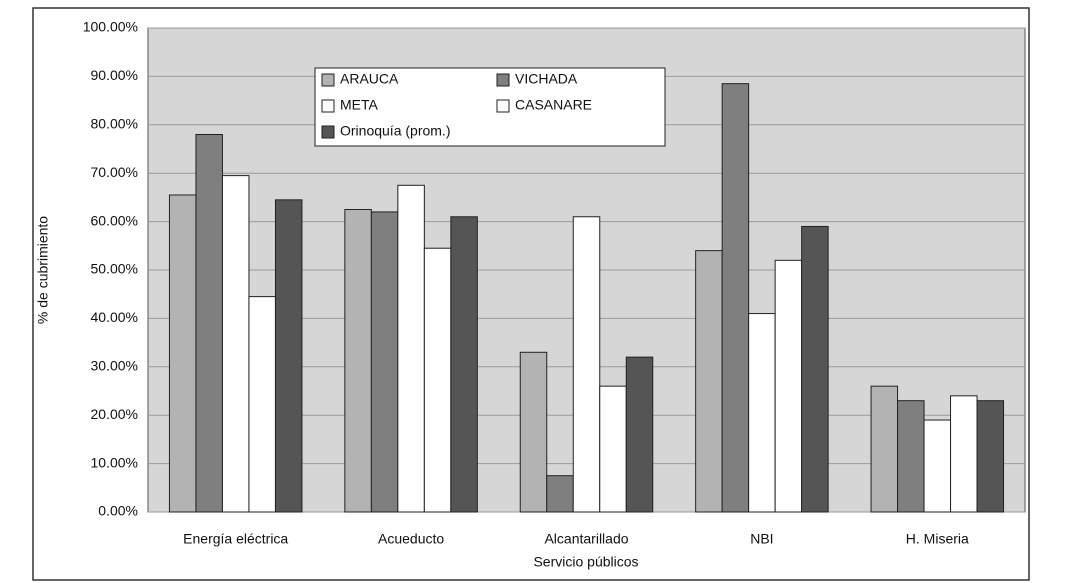 The width and height of the screenshot is (1067, 583). I want to click on y-tick-label: 0.00%, so click(118, 511).